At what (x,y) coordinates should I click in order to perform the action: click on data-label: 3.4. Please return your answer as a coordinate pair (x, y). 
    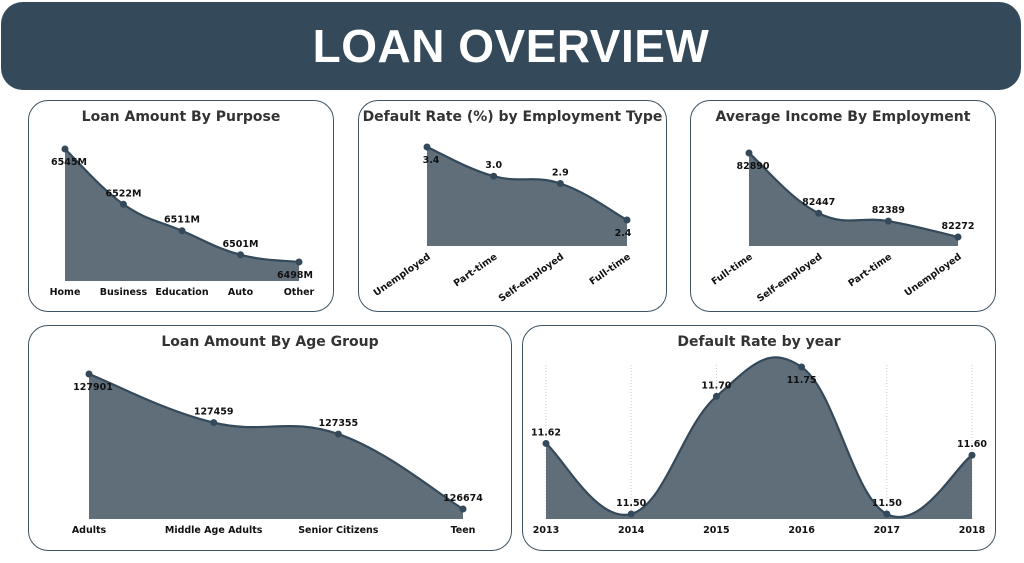
    Looking at the image, I should click on (431, 160).